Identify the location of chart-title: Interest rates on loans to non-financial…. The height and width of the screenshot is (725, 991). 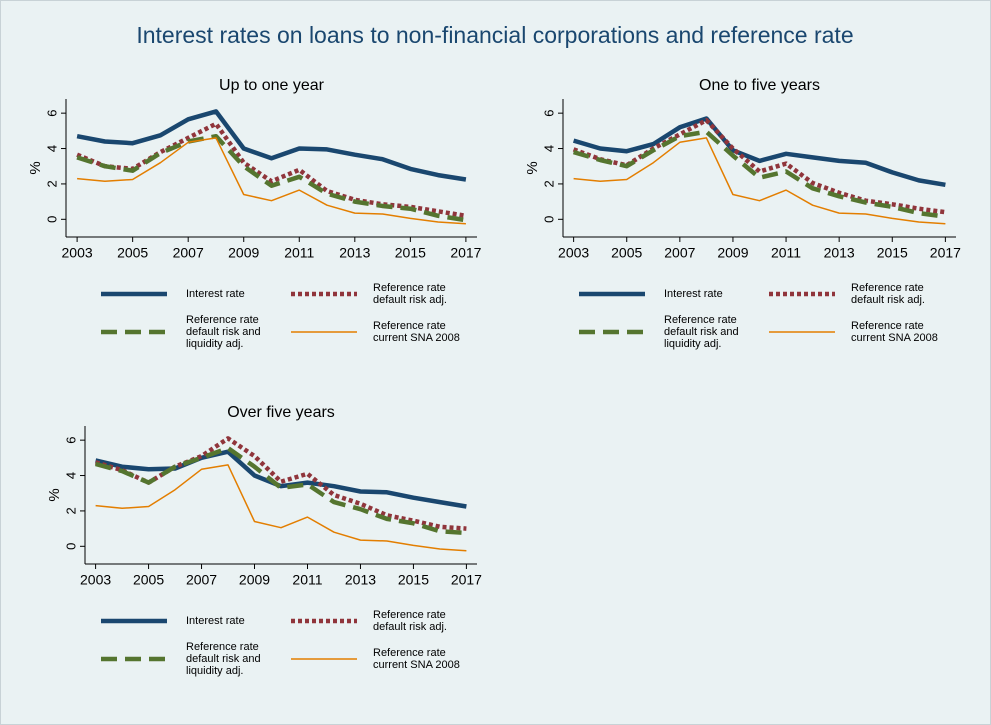
(494, 35).